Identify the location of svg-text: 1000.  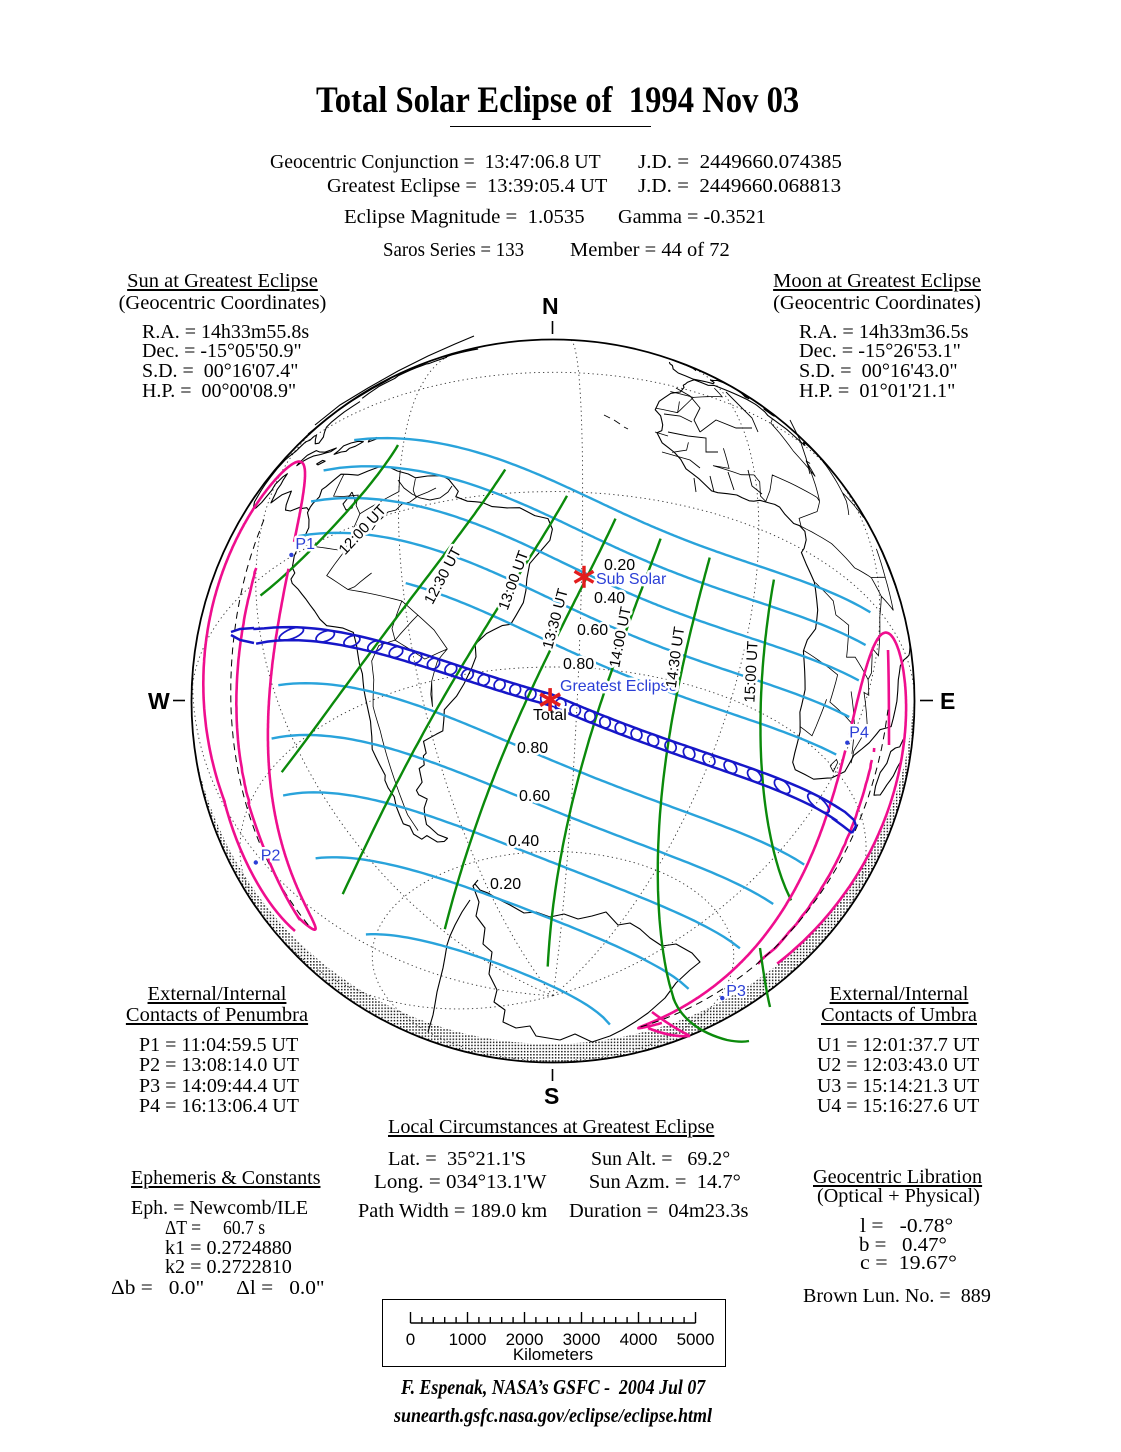
(468, 1339).